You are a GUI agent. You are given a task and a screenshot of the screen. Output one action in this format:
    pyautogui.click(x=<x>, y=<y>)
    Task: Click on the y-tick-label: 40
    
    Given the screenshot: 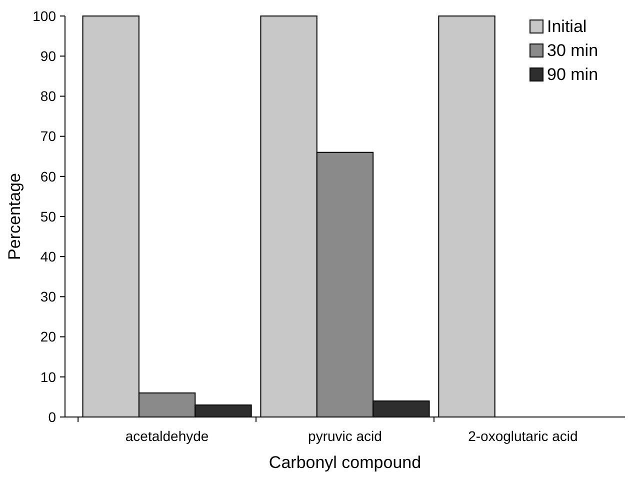 What is the action you would take?
    pyautogui.click(x=48, y=256)
    